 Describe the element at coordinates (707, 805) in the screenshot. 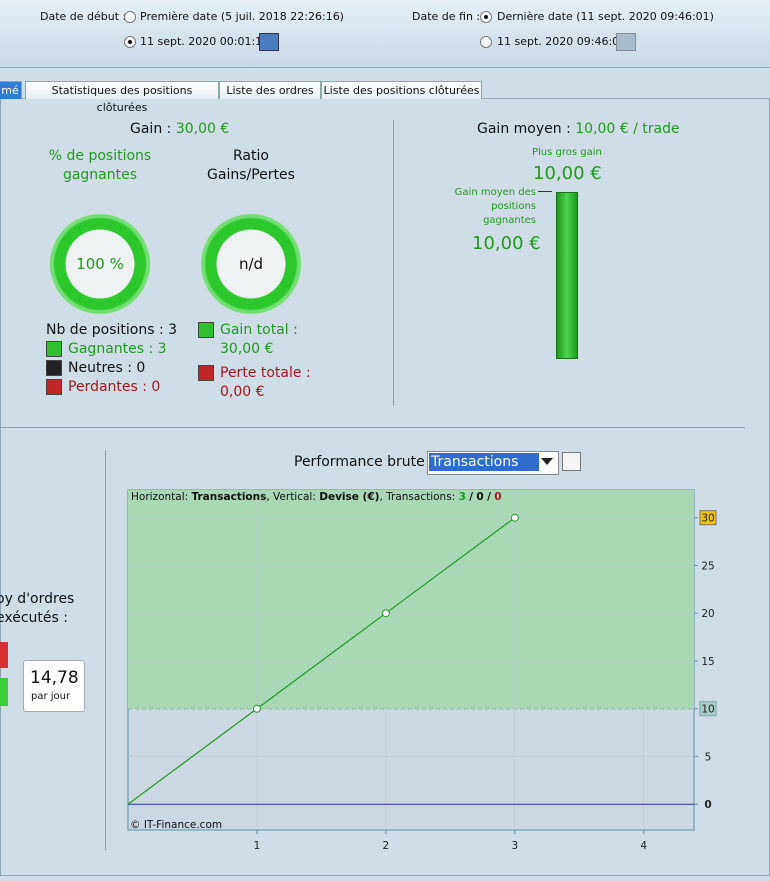

I see `y-tick-label: 0` at that location.